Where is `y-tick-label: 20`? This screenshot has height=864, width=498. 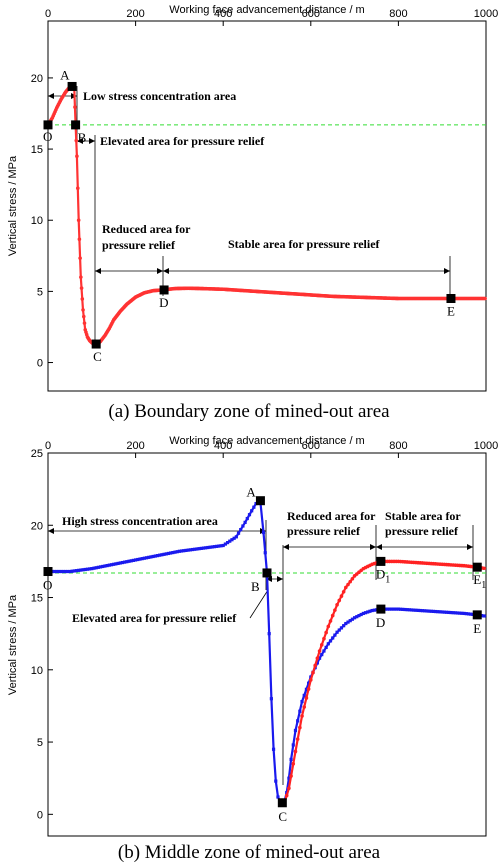
y-tick-label: 20 is located at coordinates (37, 526).